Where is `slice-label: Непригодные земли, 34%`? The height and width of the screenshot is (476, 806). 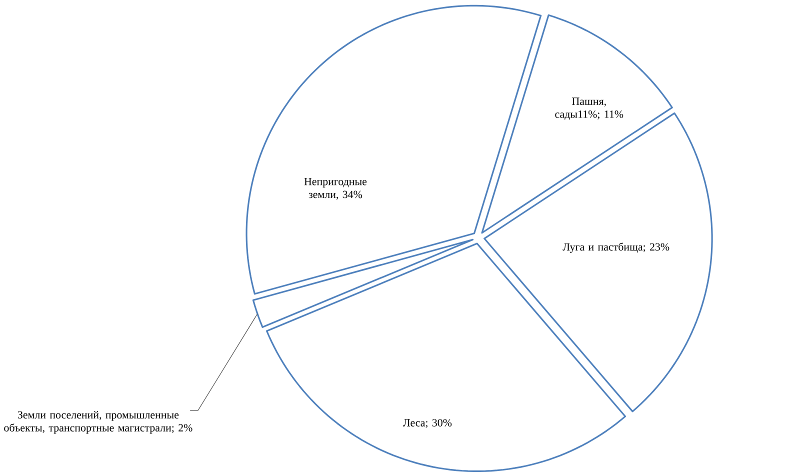 slice-label: Непригодные земли, 34% is located at coordinates (335, 189).